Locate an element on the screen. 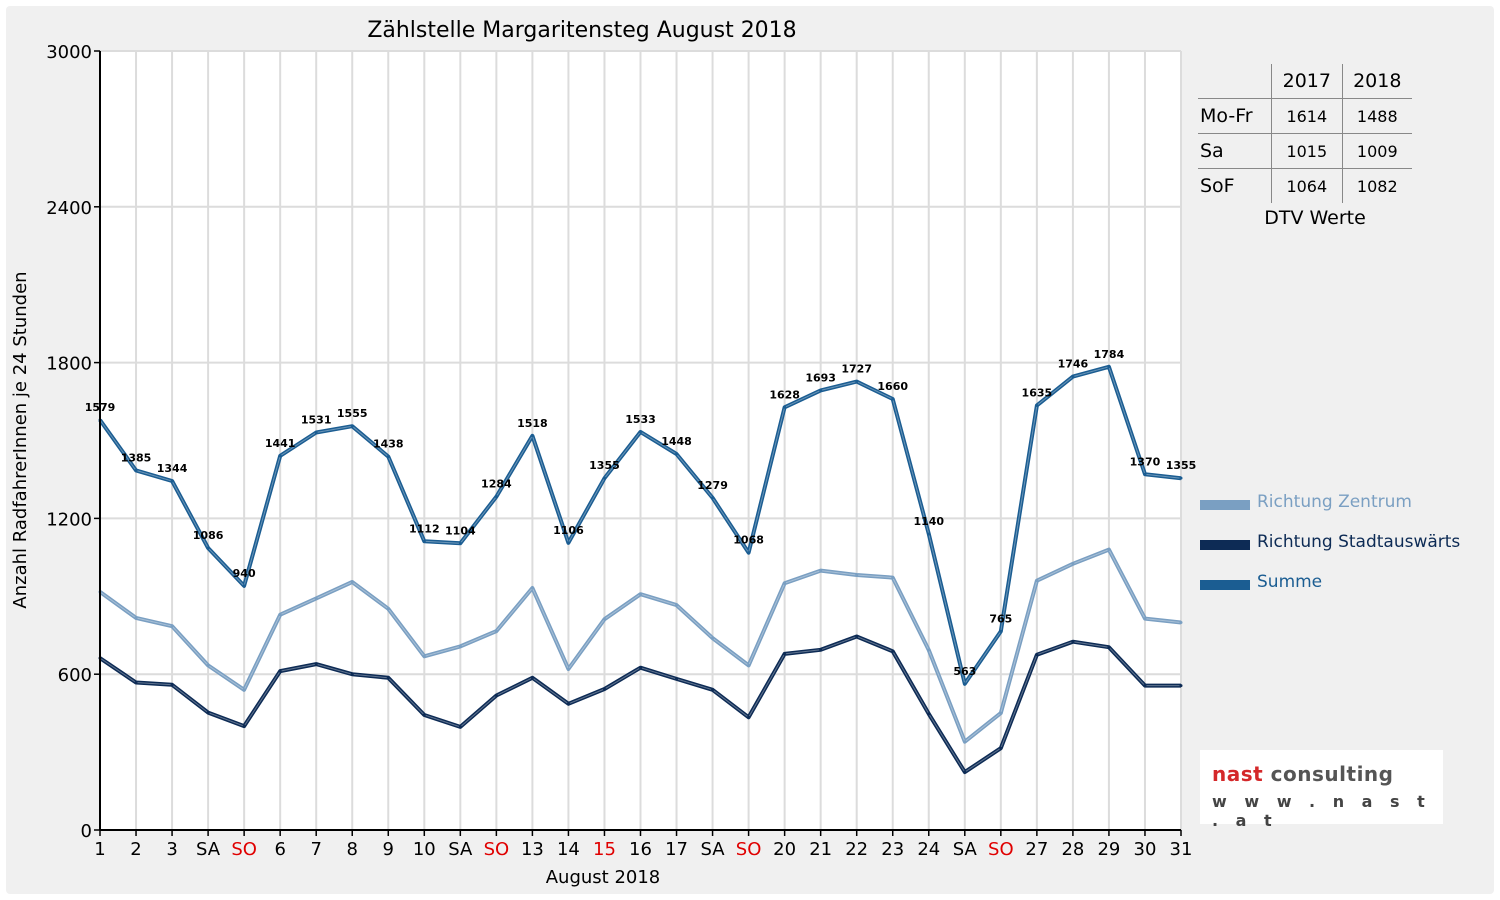 Image resolution: width=1500 pixels, height=900 pixels. logo-url: w w w . n a s t . a t is located at coordinates (1321, 811).